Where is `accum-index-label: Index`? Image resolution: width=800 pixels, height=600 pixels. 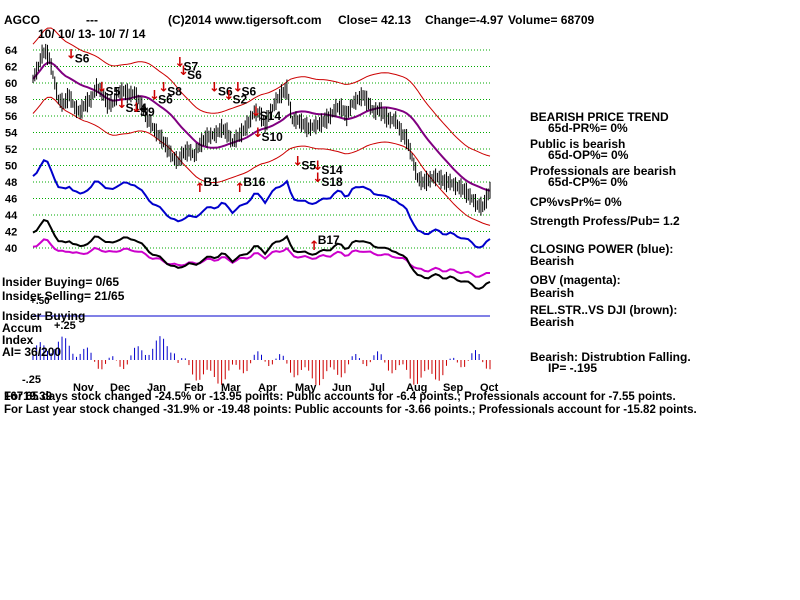 accum-index-label: Index is located at coordinates (18, 340).